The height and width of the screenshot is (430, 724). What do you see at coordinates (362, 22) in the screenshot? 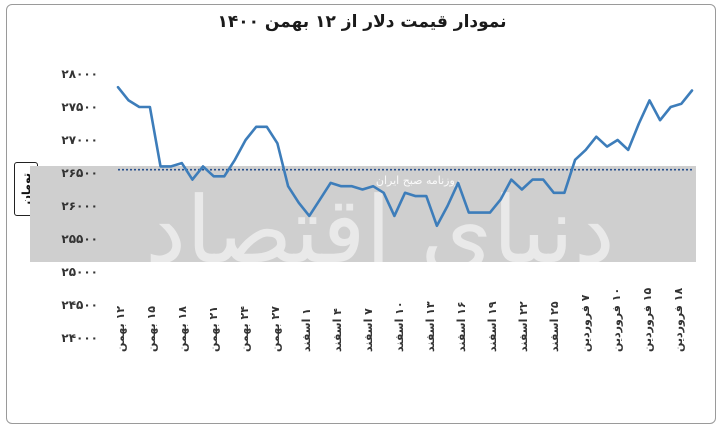
I see `chart-title: نمودار قیمت دلار از ۱۲ بهمن ۱۴۰۰` at bounding box center [362, 22].